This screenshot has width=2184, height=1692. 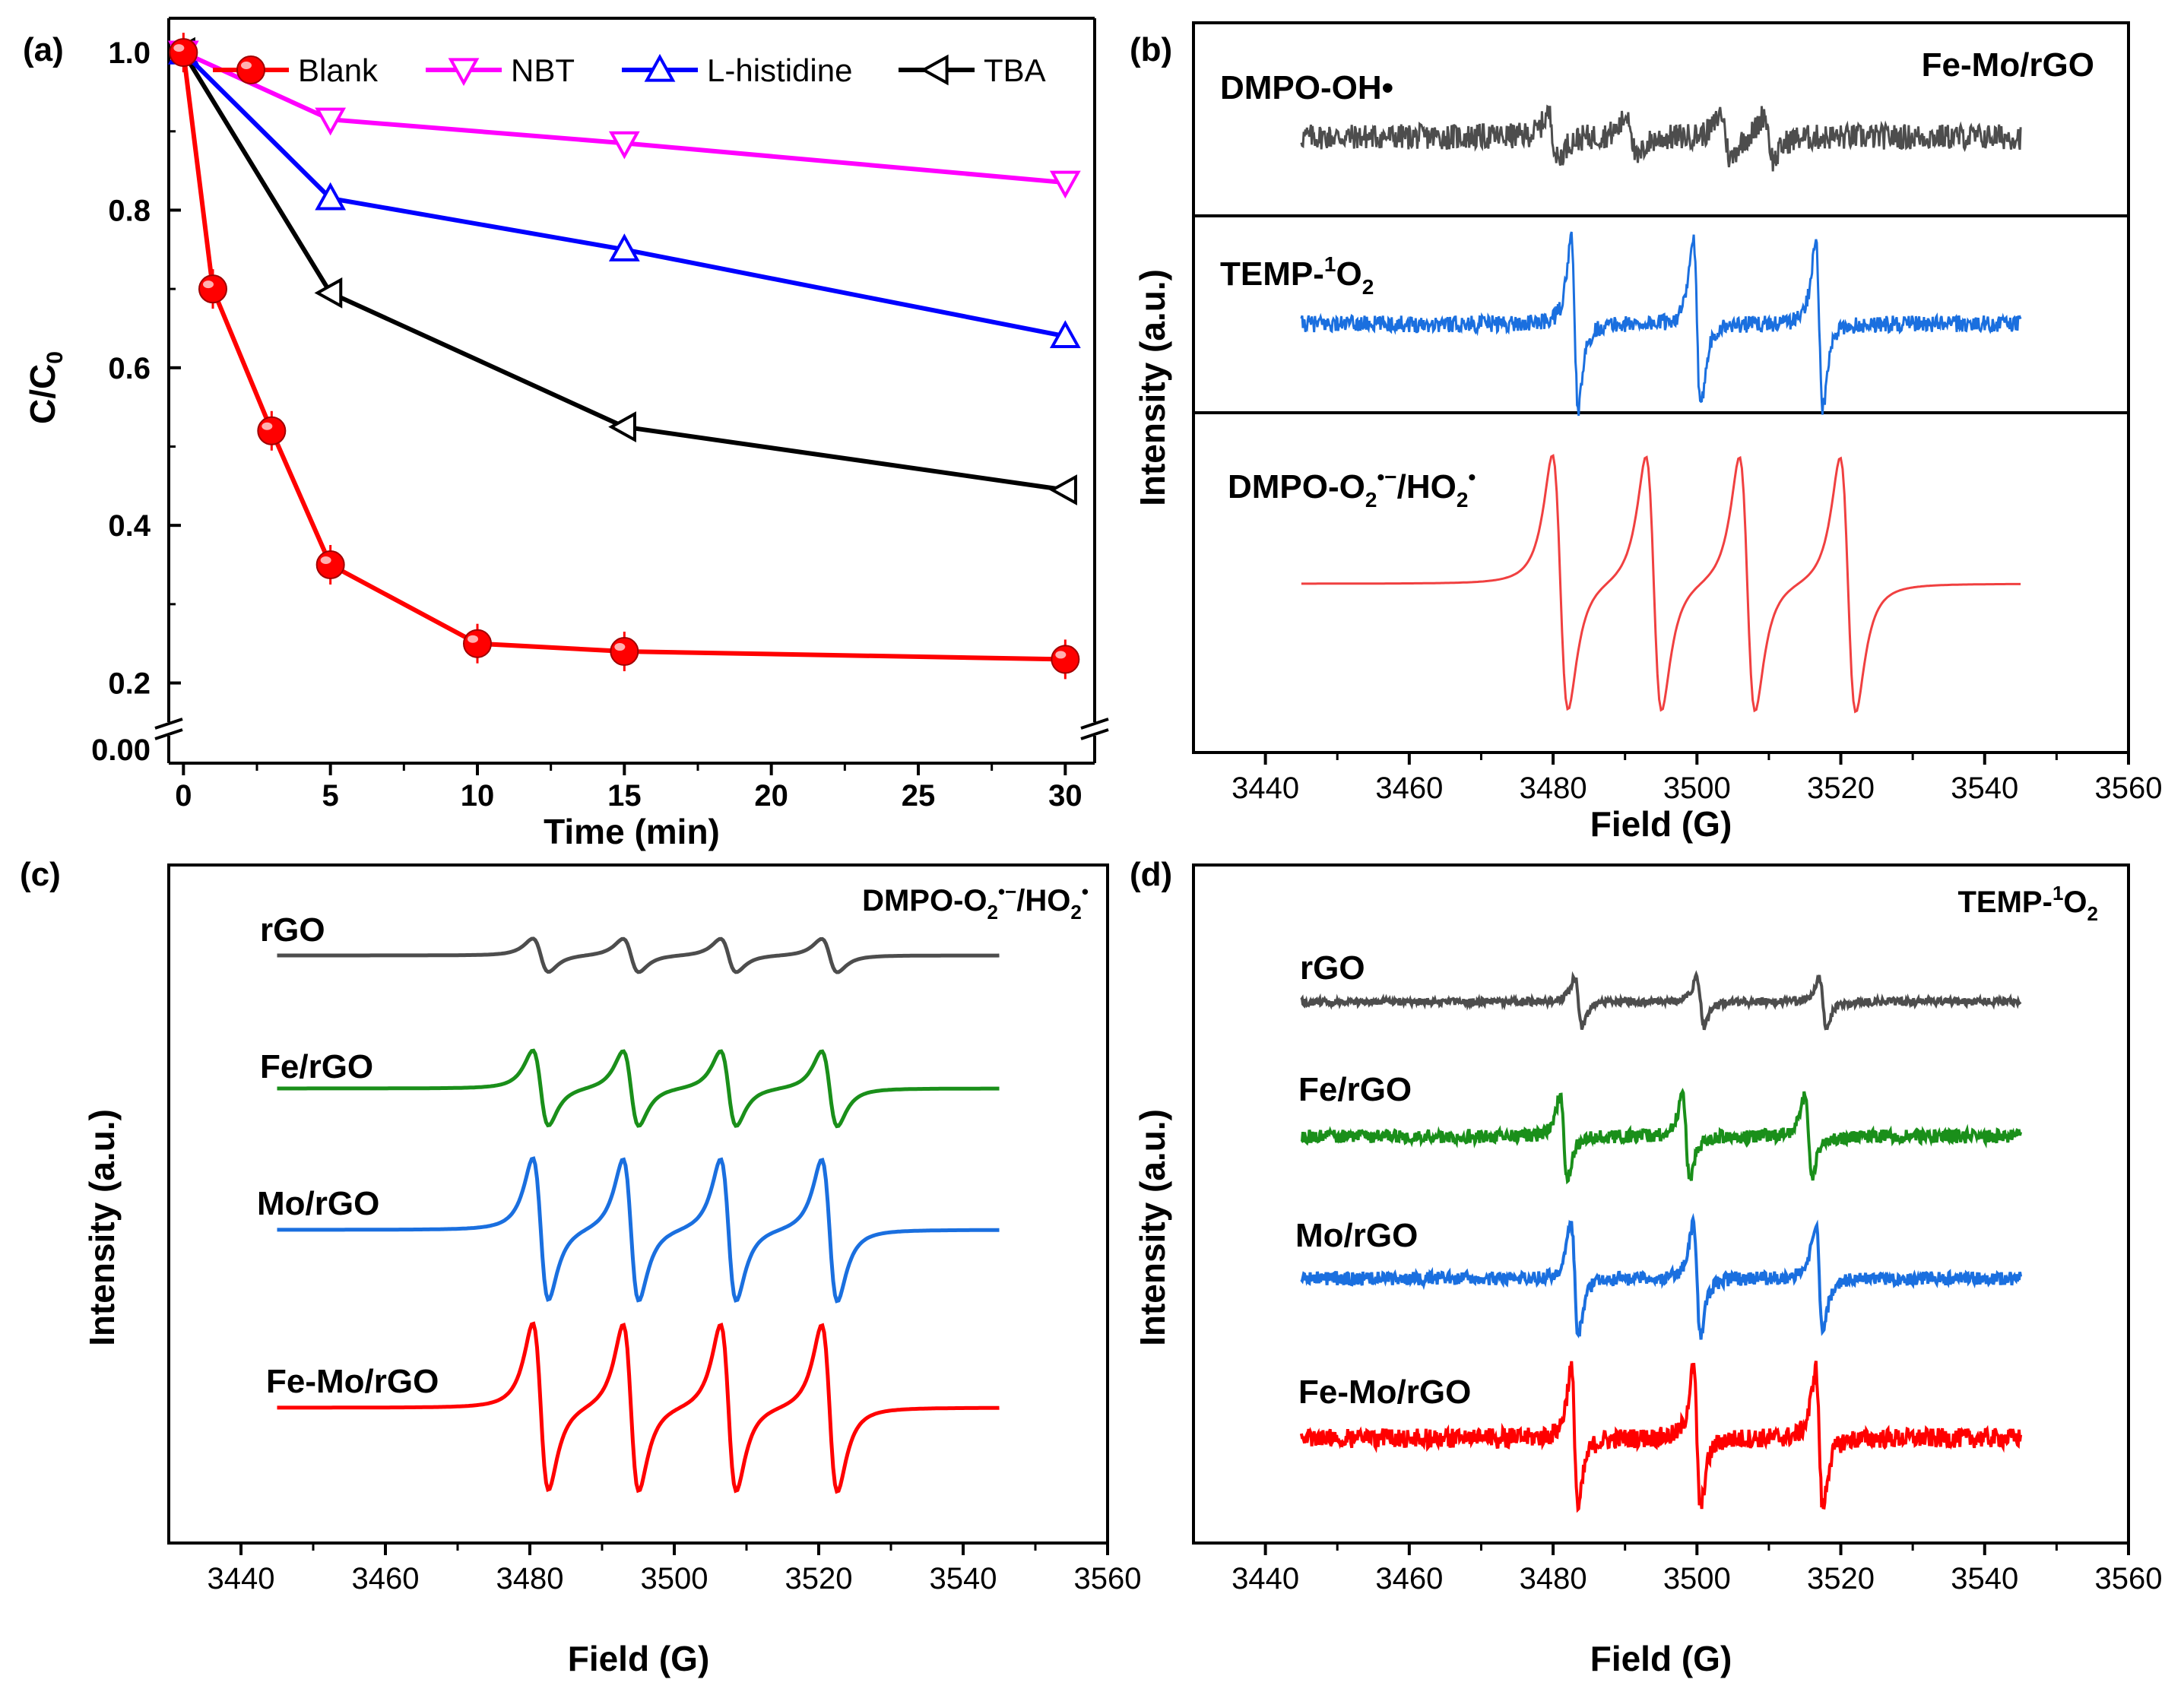 What do you see at coordinates (1348, 274) in the screenshot?
I see `b-label-temp-o: O` at bounding box center [1348, 274].